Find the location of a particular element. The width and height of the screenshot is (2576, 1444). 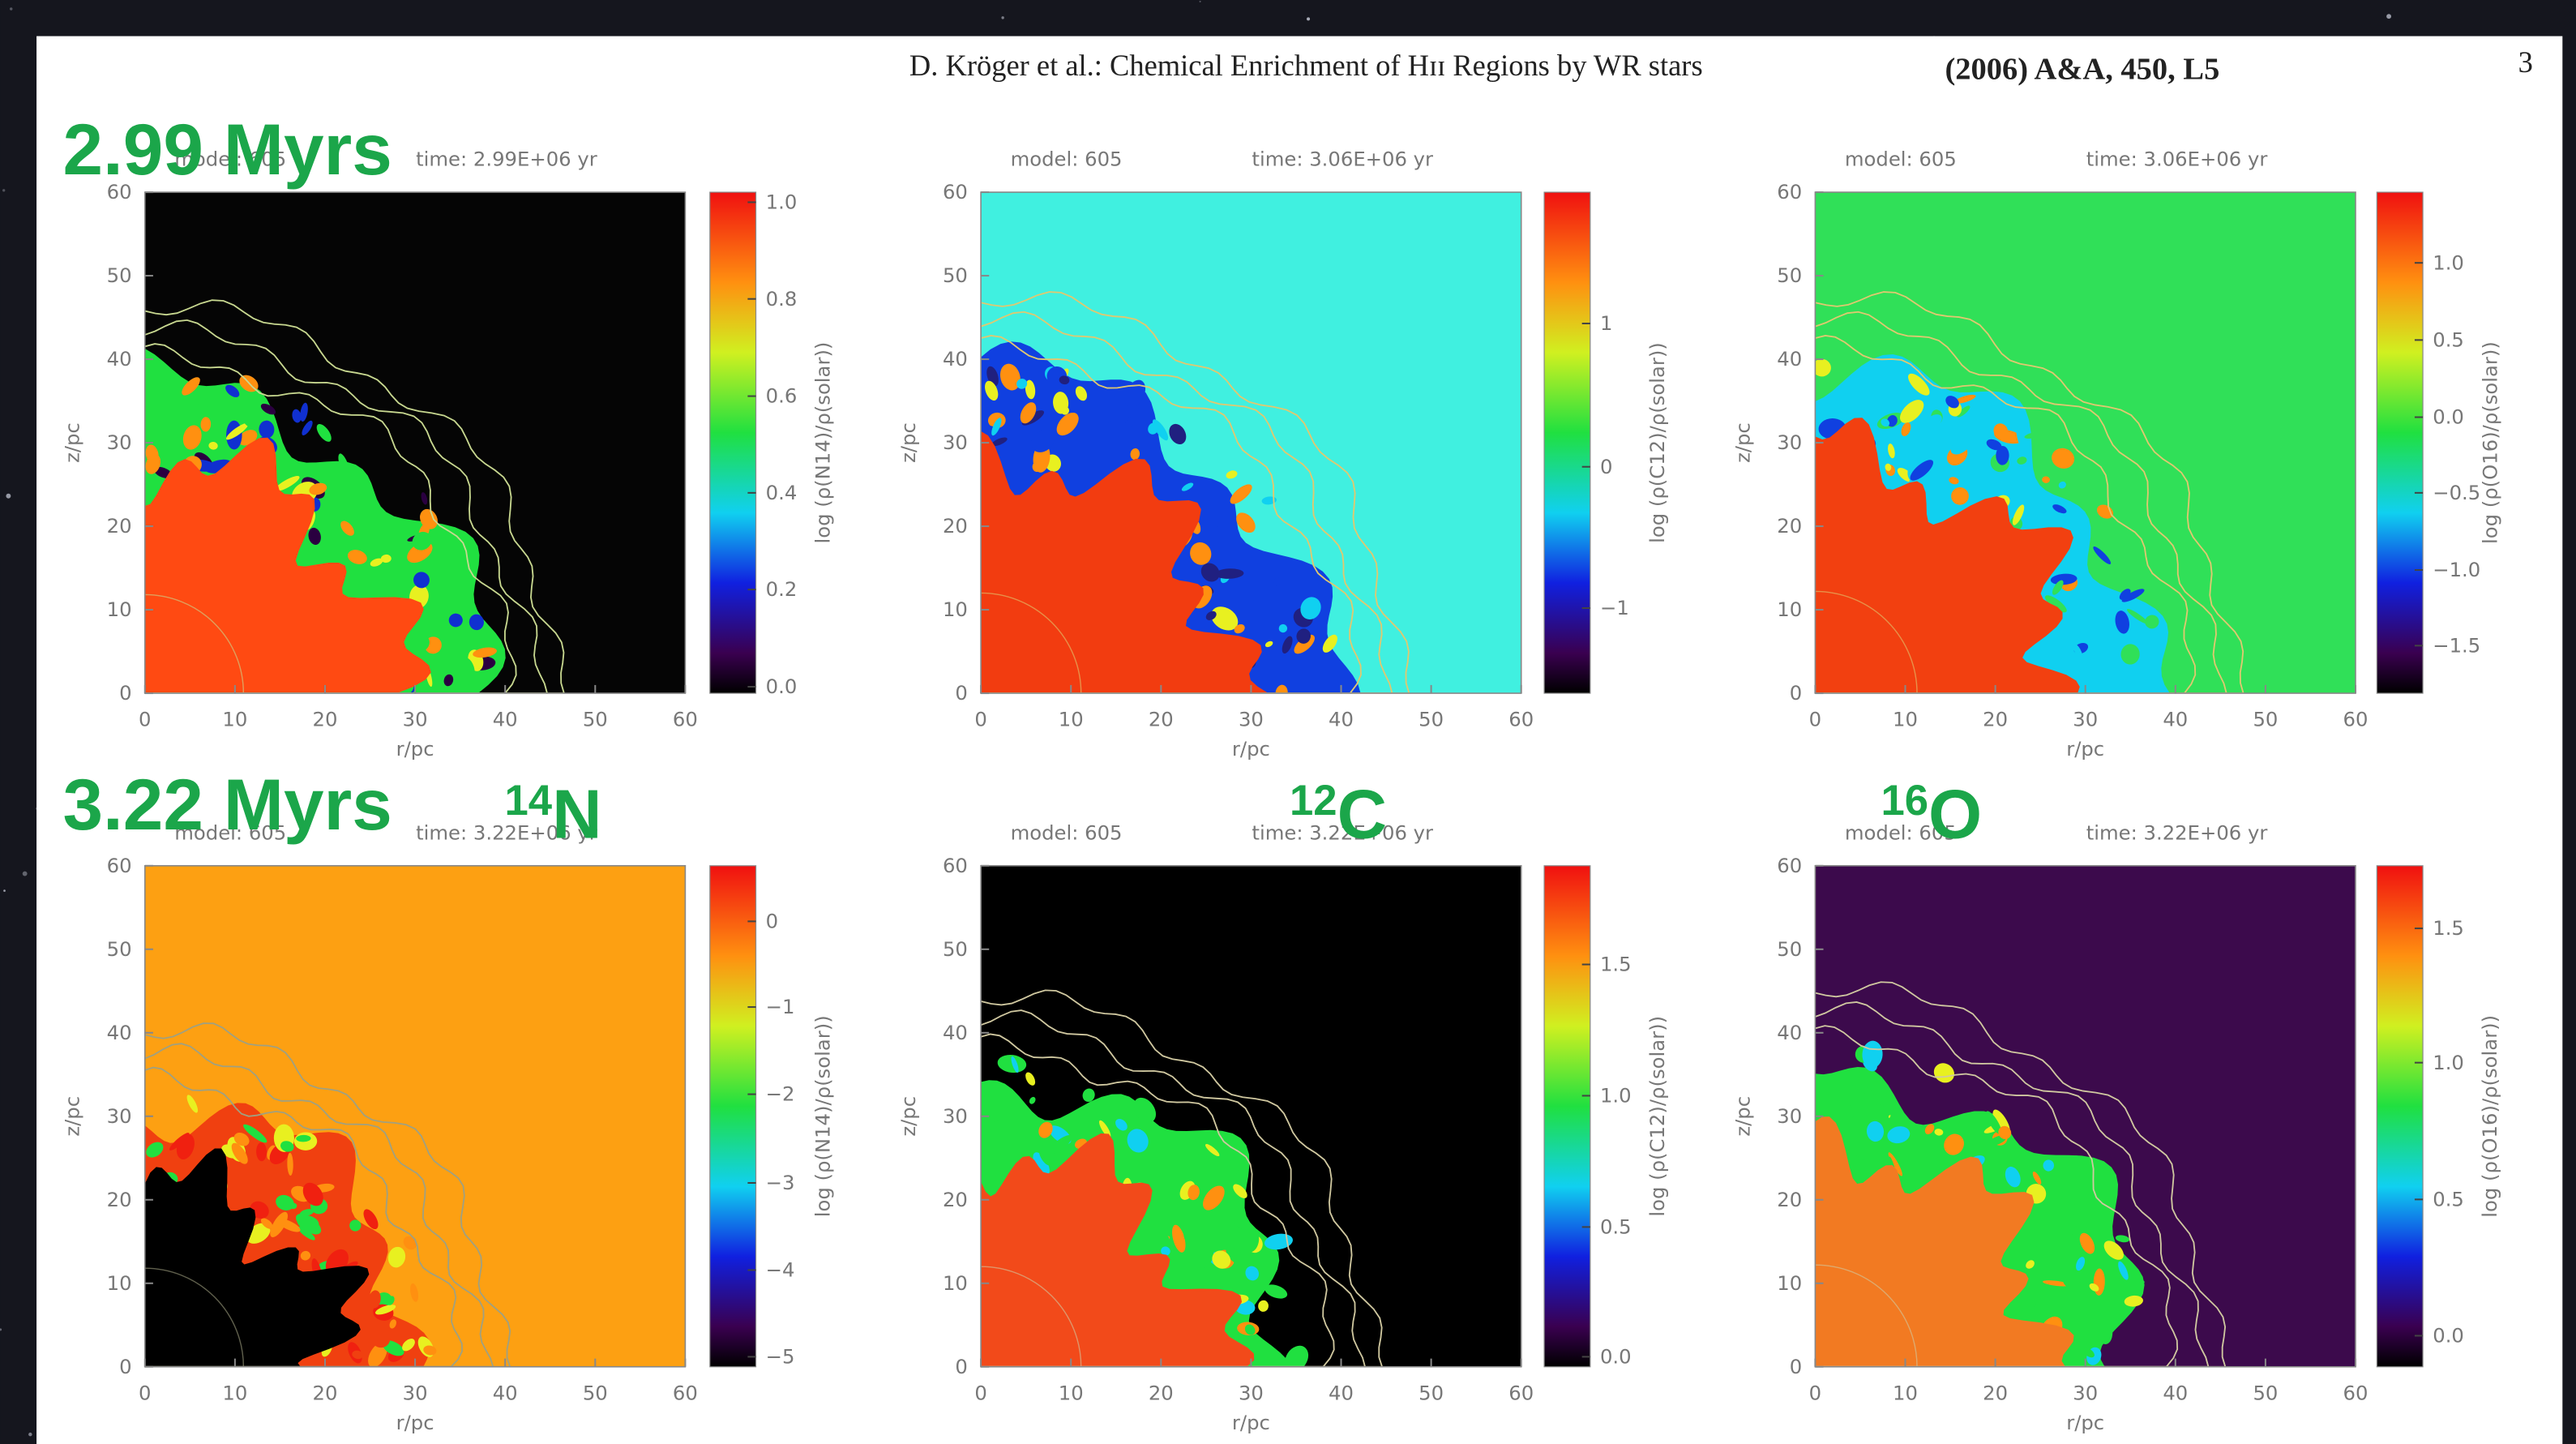

colorbar-tick-label: −1 is located at coordinates (780, 1006).